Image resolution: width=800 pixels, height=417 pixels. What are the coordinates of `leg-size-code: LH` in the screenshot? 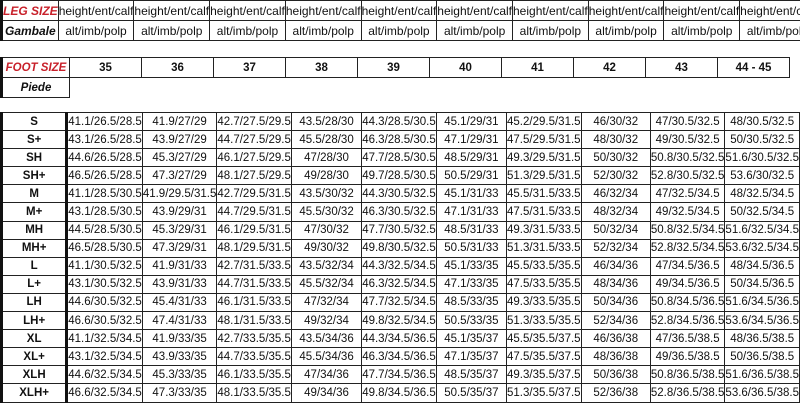 It's located at (34, 302).